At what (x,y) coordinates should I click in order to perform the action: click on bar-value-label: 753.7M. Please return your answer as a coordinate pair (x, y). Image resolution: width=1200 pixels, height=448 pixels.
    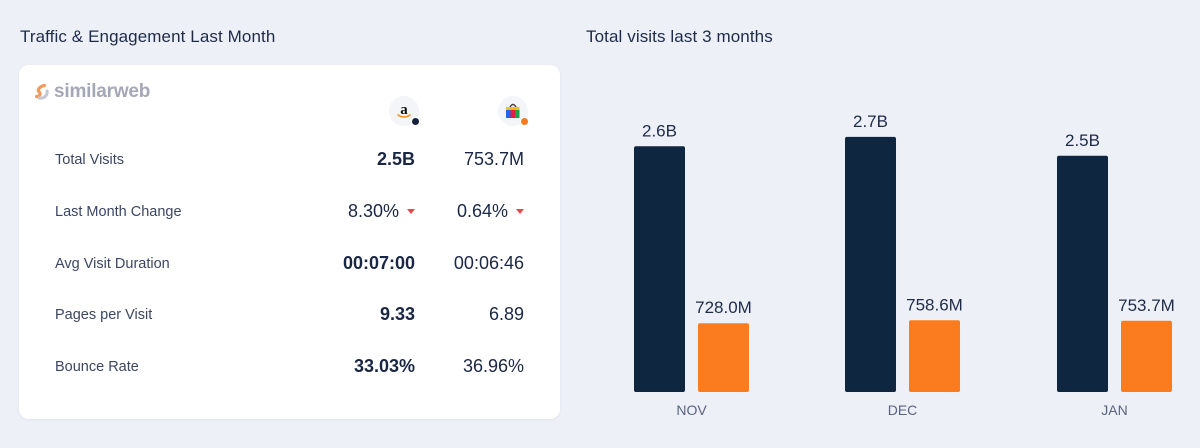
    Looking at the image, I should click on (1146, 305).